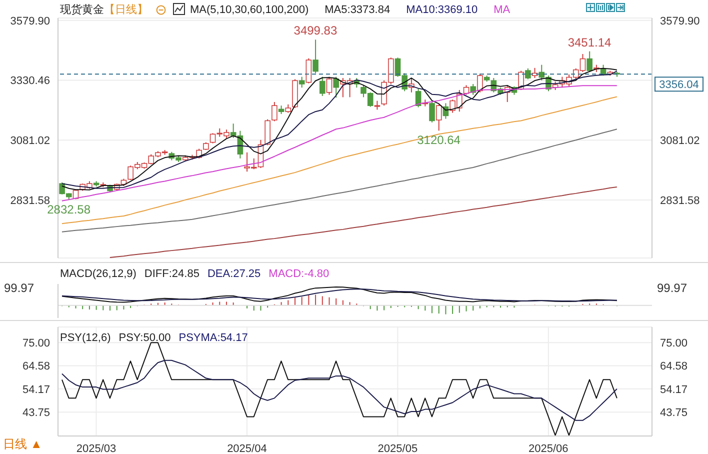  I want to click on text: MA5:3373.84, so click(357, 10).